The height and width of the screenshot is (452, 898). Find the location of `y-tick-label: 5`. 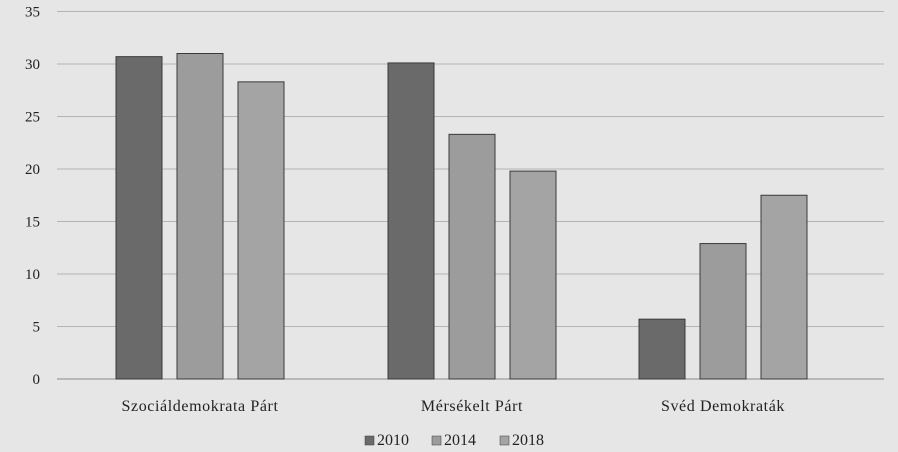

y-tick-label: 5 is located at coordinates (37, 328).